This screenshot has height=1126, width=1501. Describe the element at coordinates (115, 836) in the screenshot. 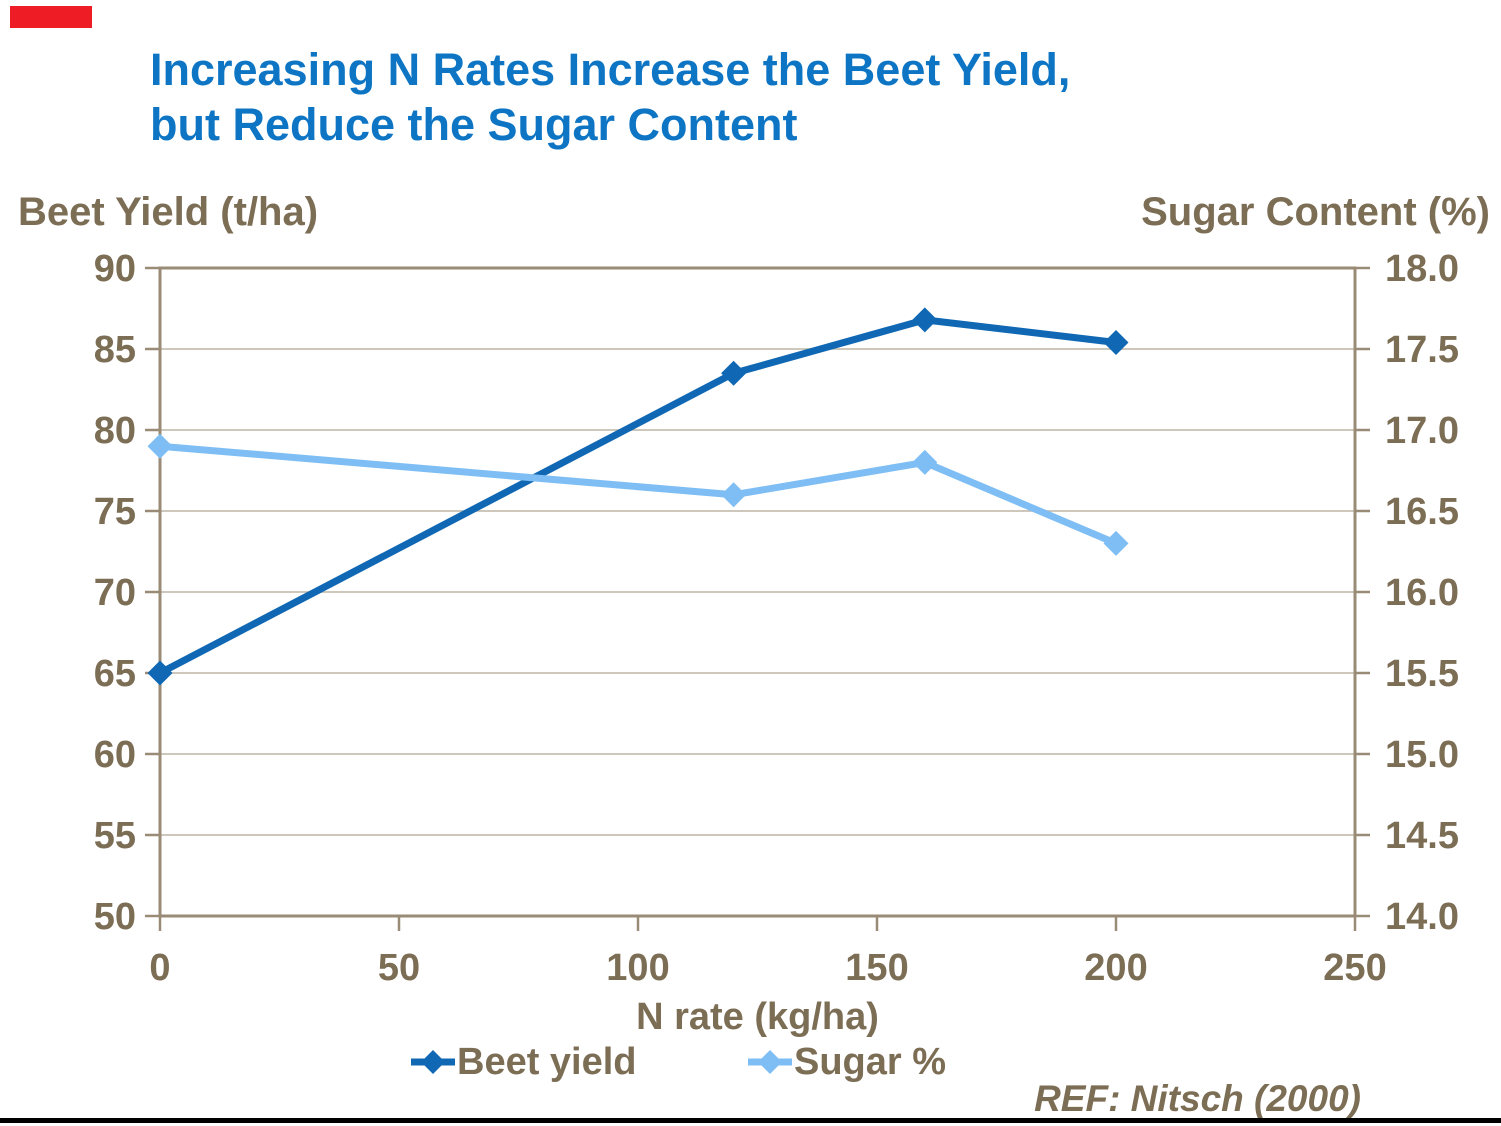

I see `left-axis-tick-label: 55` at that location.